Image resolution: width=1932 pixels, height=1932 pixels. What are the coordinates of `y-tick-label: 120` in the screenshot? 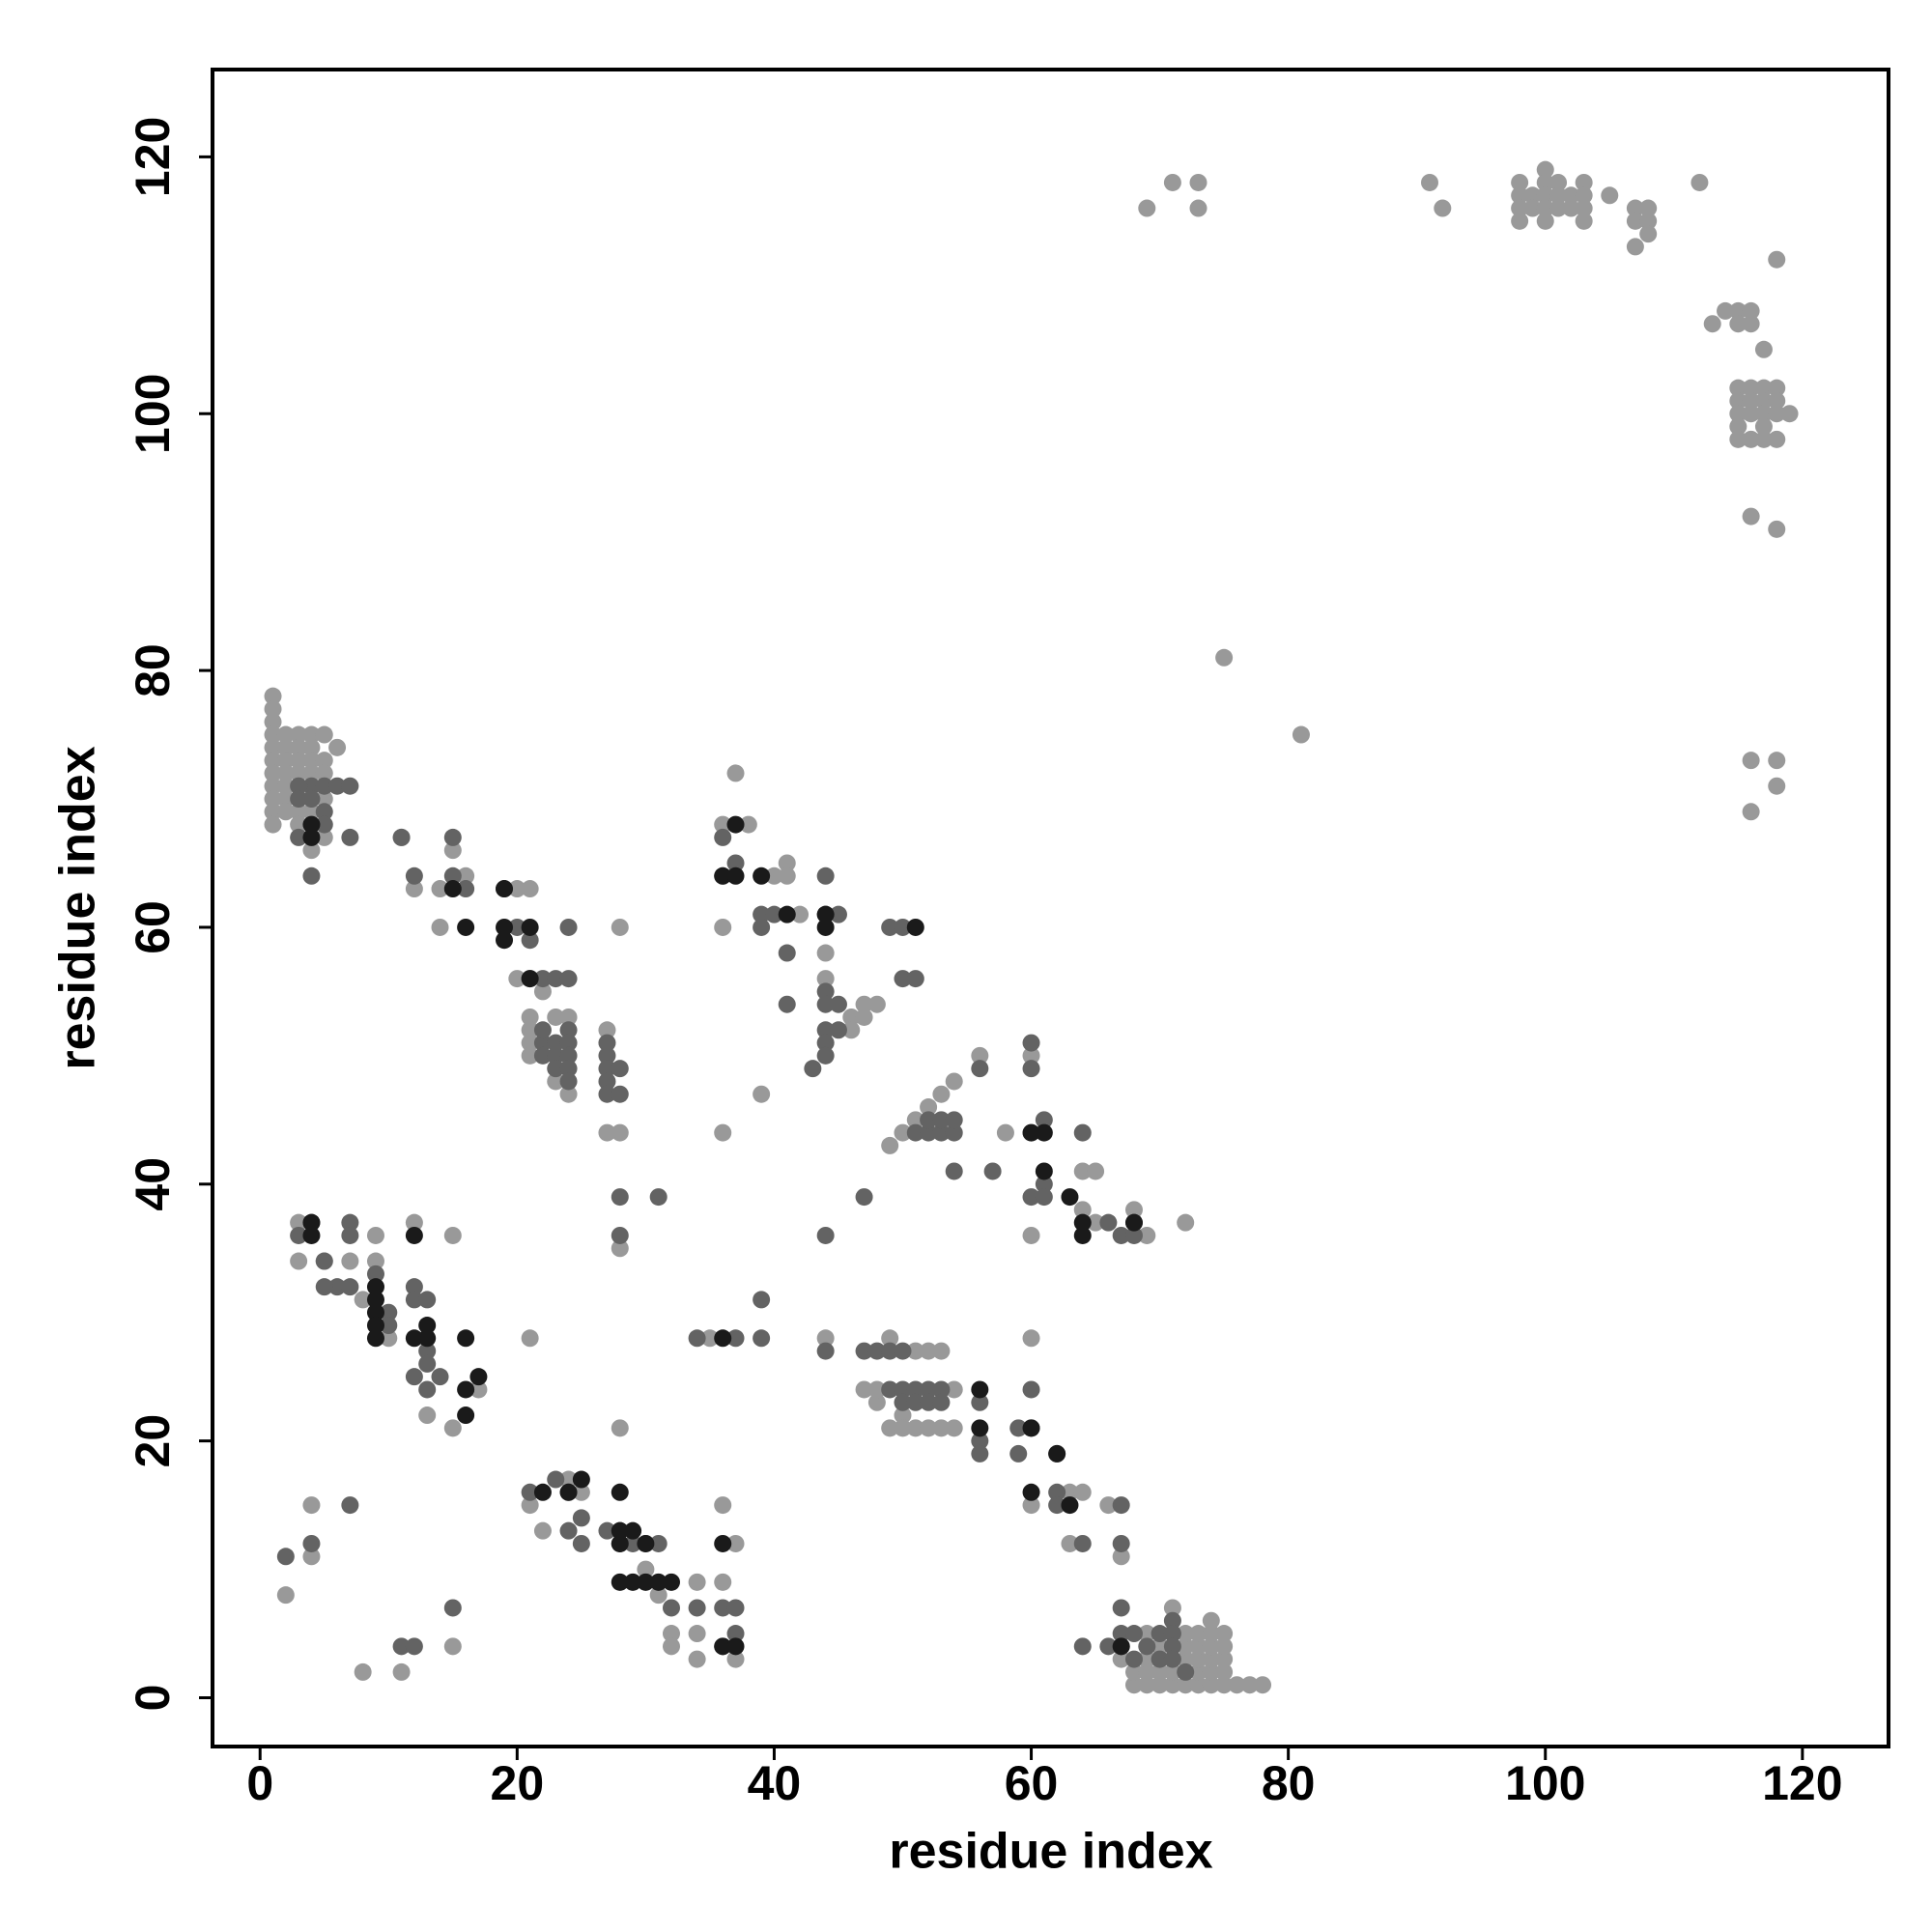 It's located at (153, 157).